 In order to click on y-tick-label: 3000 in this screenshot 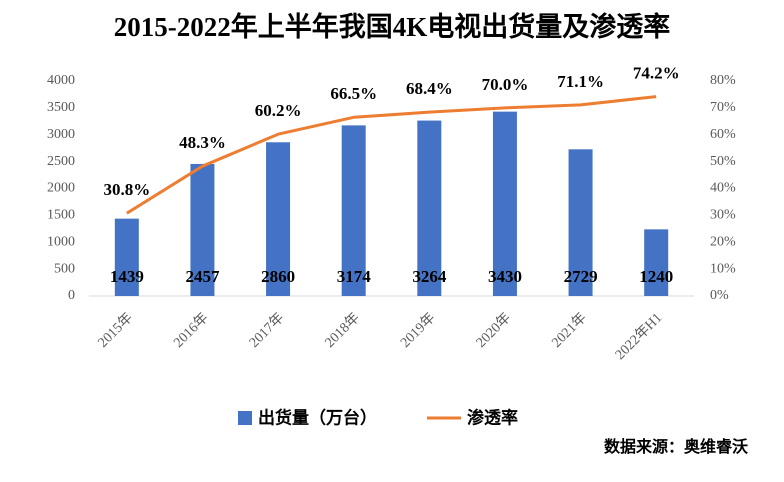, I will do `click(61, 134)`.